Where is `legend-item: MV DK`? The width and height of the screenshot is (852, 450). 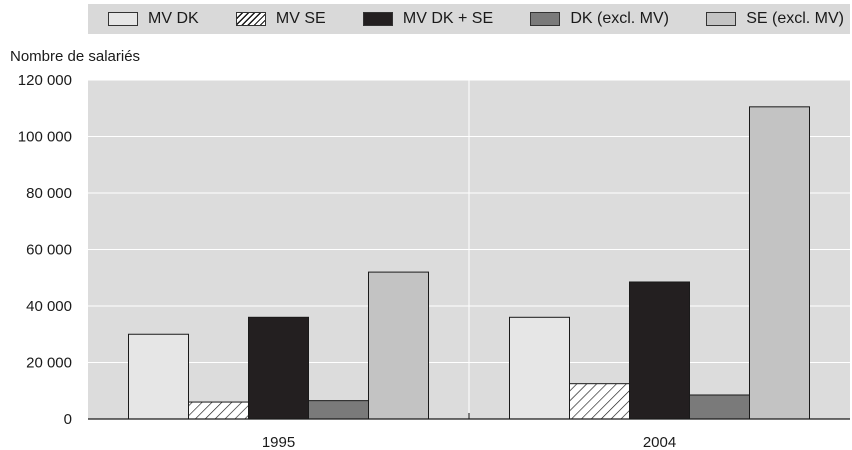 legend-item: MV DK is located at coordinates (153, 19).